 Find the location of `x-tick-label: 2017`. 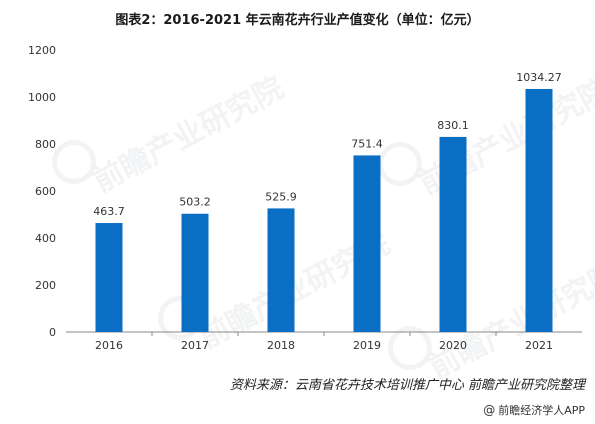

x-tick-label: 2017 is located at coordinates (195, 345).